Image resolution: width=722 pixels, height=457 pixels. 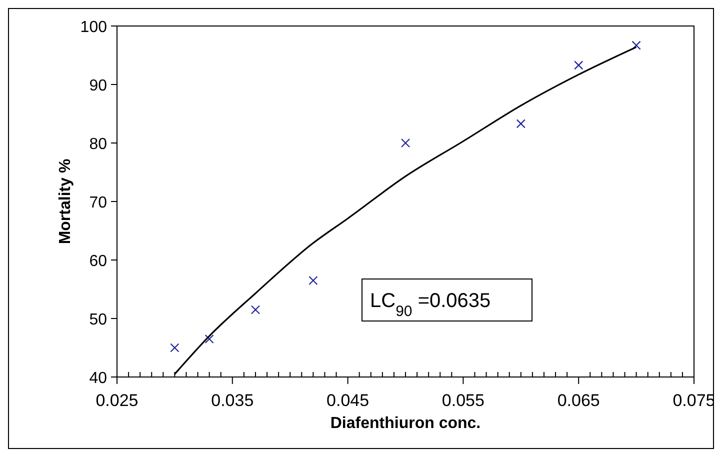 What do you see at coordinates (98, 144) in the screenshot?
I see `y-tick-label: 80` at bounding box center [98, 144].